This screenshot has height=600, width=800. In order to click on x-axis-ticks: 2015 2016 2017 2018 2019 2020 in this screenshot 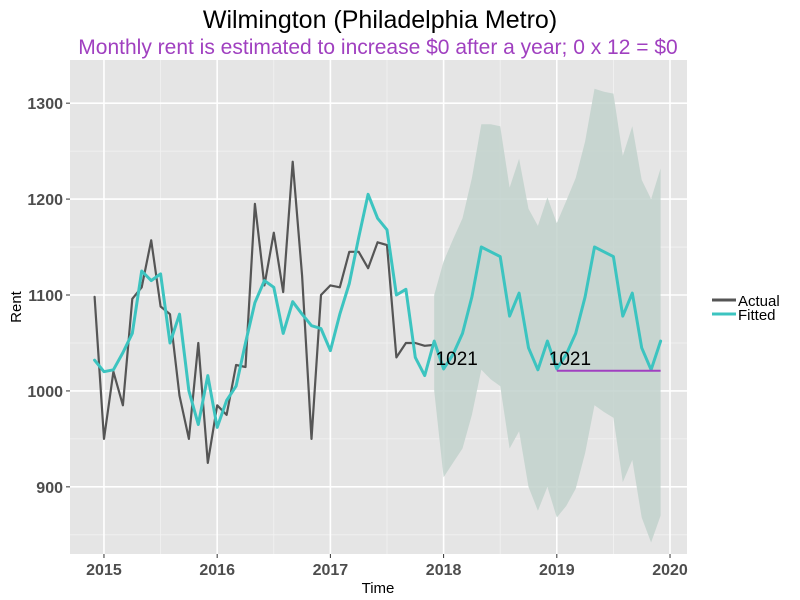, I will do `click(387, 566)`.